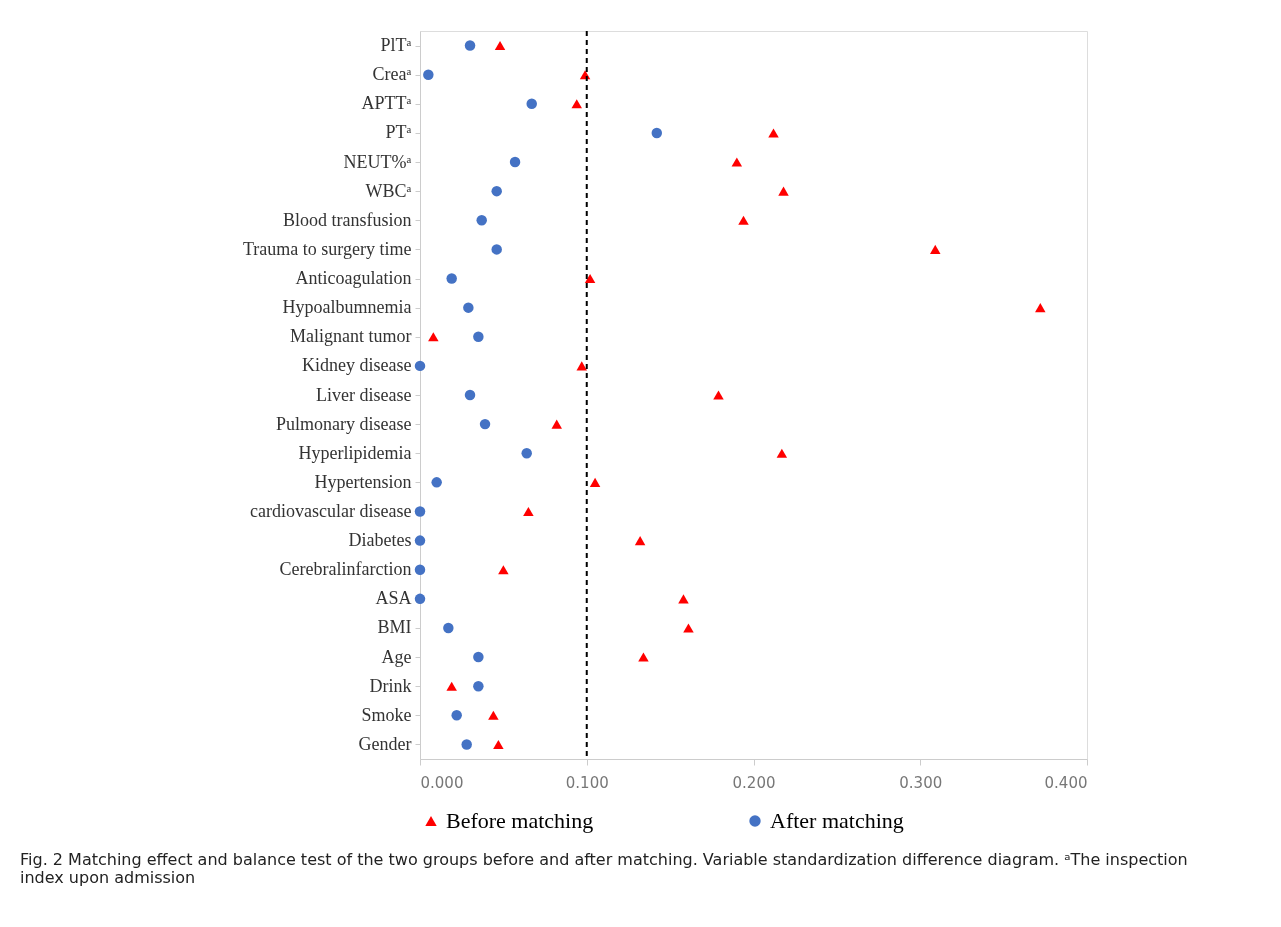  Describe the element at coordinates (385, 743) in the screenshot. I see `y-tick-label: Gender` at that location.